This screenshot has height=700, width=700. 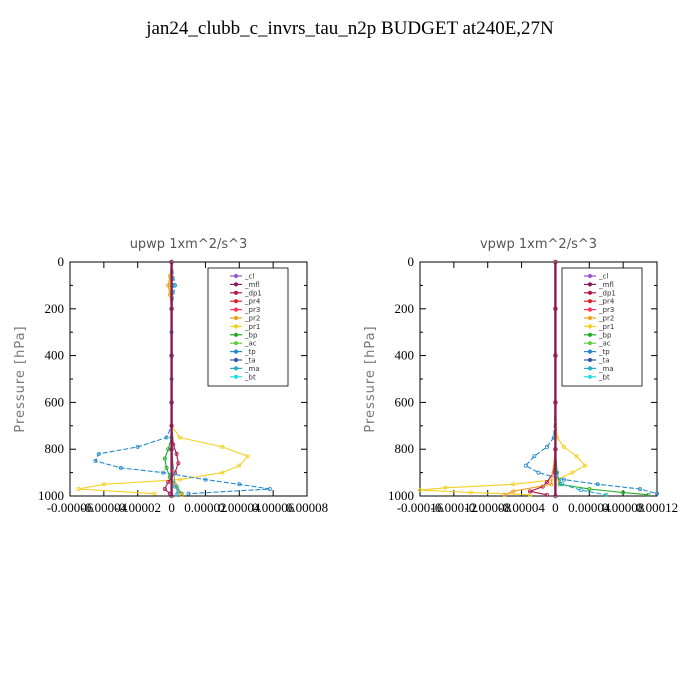 I want to click on x-tick-label: 0.00002, so click(x=205, y=507).